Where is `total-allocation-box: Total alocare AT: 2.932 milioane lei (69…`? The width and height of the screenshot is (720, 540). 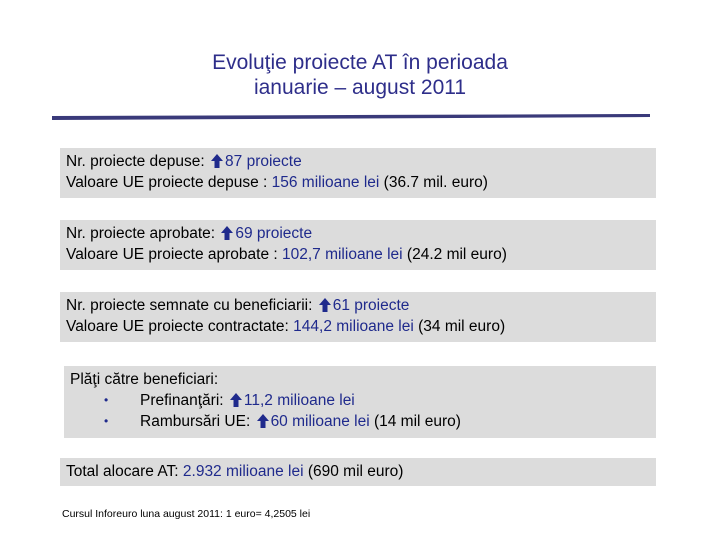 total-allocation-box: Total alocare AT: 2.932 milioane lei (69… is located at coordinates (358, 472).